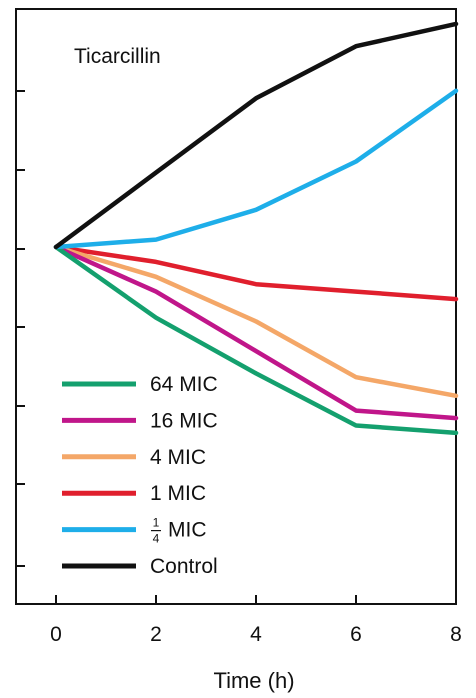  I want to click on legend: 64 MIC 16 MIC 4 MIC 1 MIC 1 4 MIC Control, so click(140, 475).